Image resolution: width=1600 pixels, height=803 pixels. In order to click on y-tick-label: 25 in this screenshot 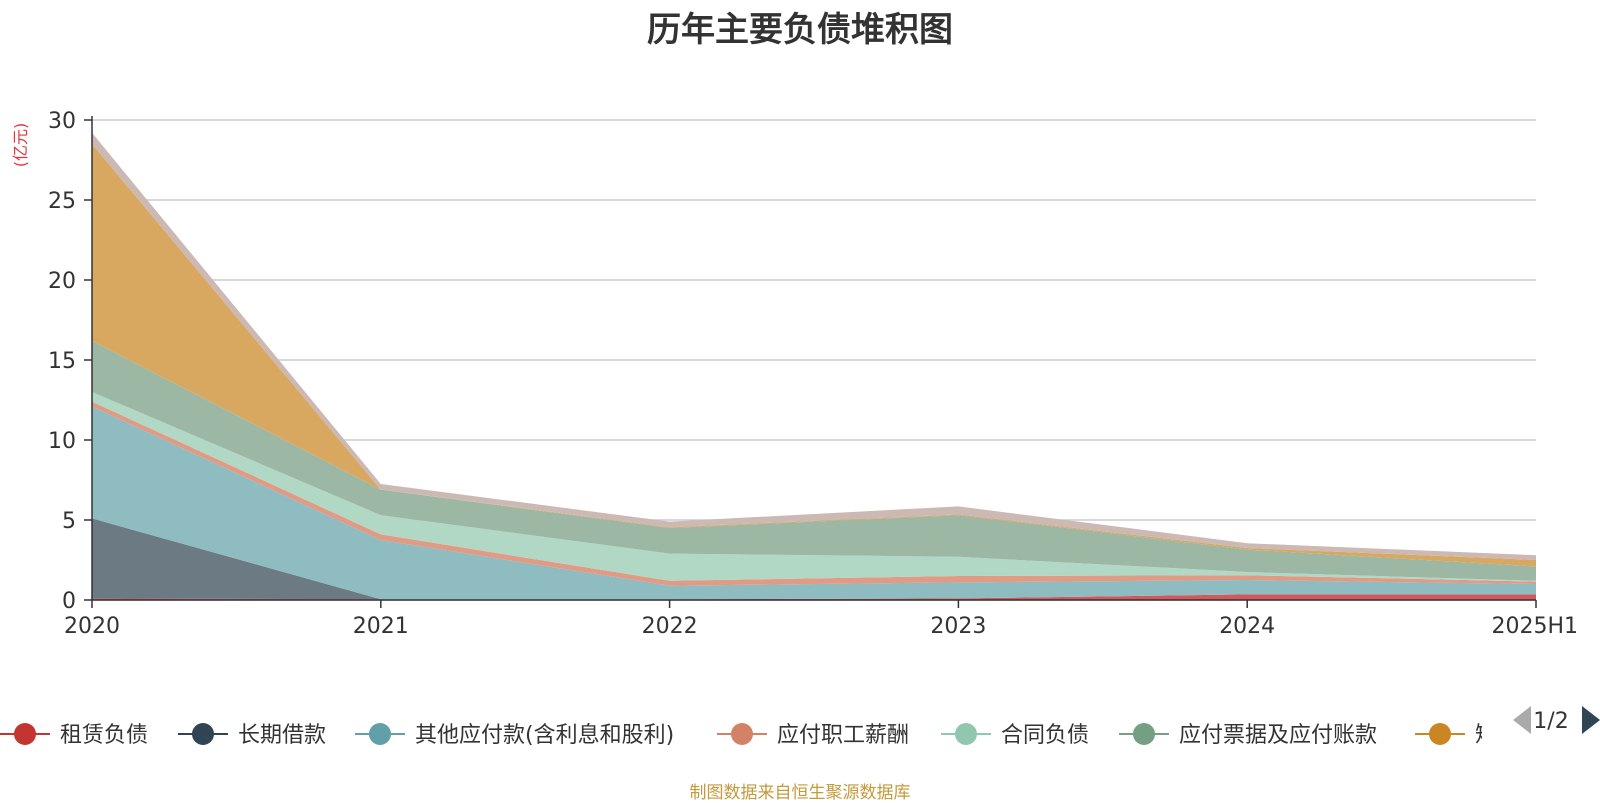, I will do `click(62, 201)`.